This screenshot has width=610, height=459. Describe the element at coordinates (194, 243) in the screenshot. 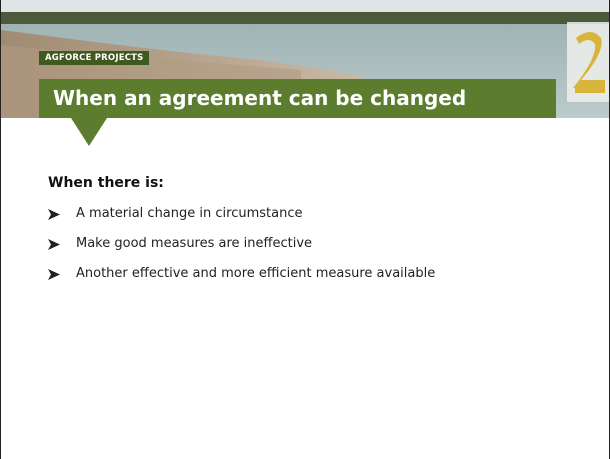

I see `bullet-text: Make good measures are ineffective` at that location.